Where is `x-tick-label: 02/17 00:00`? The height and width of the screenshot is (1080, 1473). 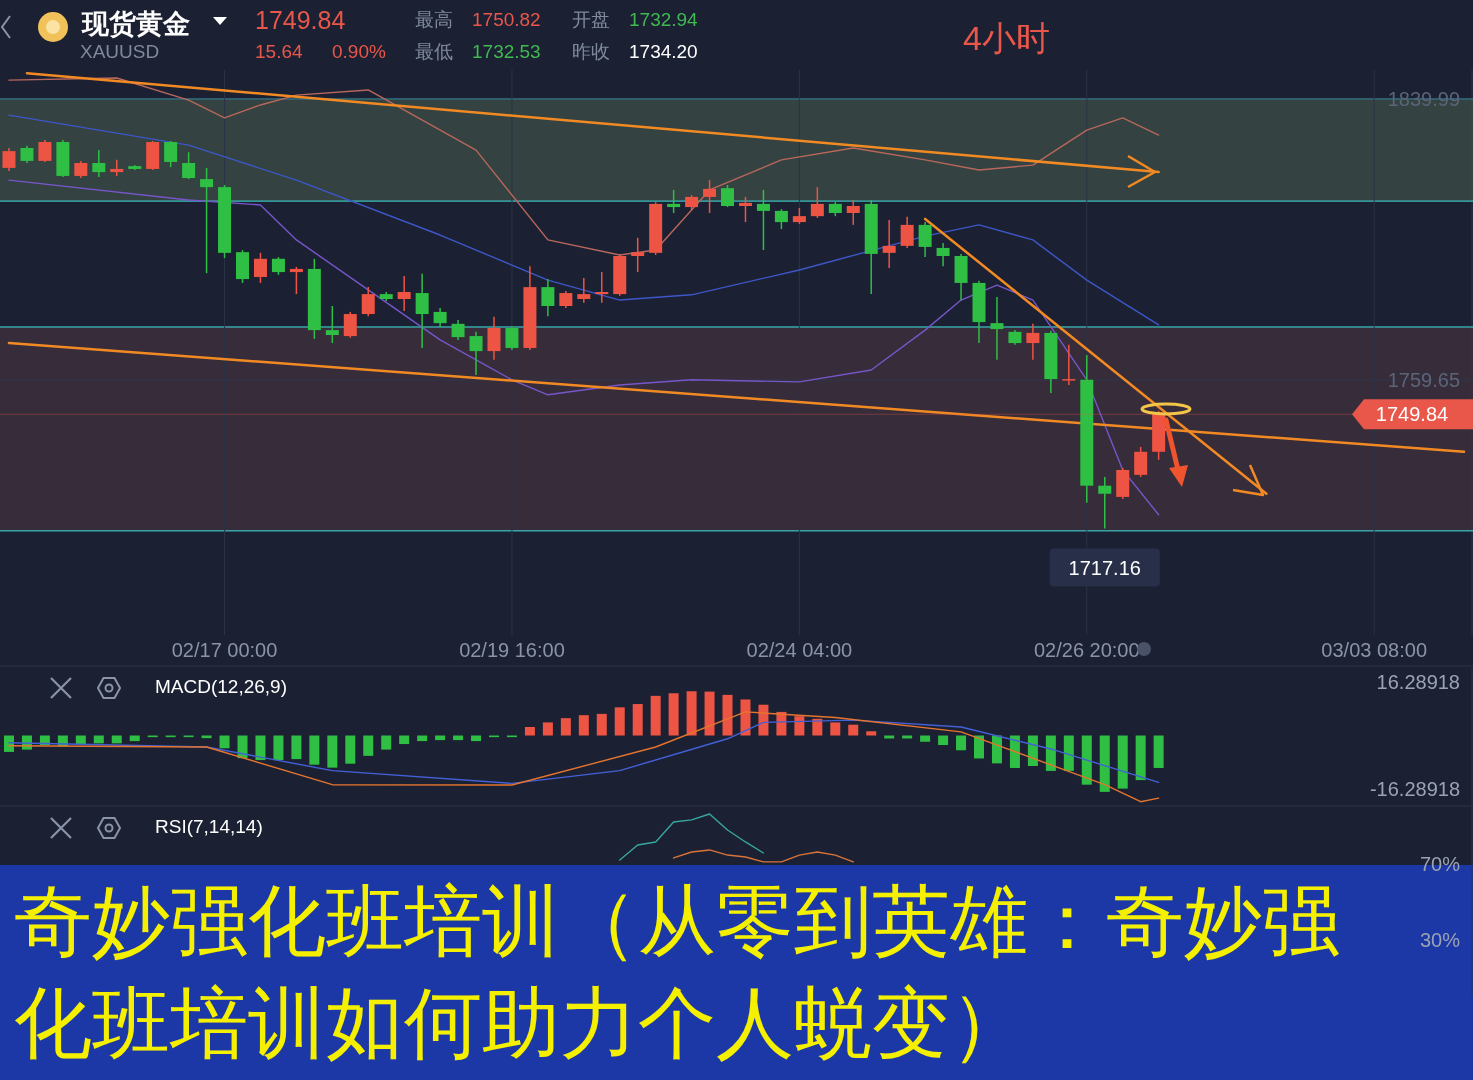 x-tick-label: 02/17 00:00 is located at coordinates (224, 650).